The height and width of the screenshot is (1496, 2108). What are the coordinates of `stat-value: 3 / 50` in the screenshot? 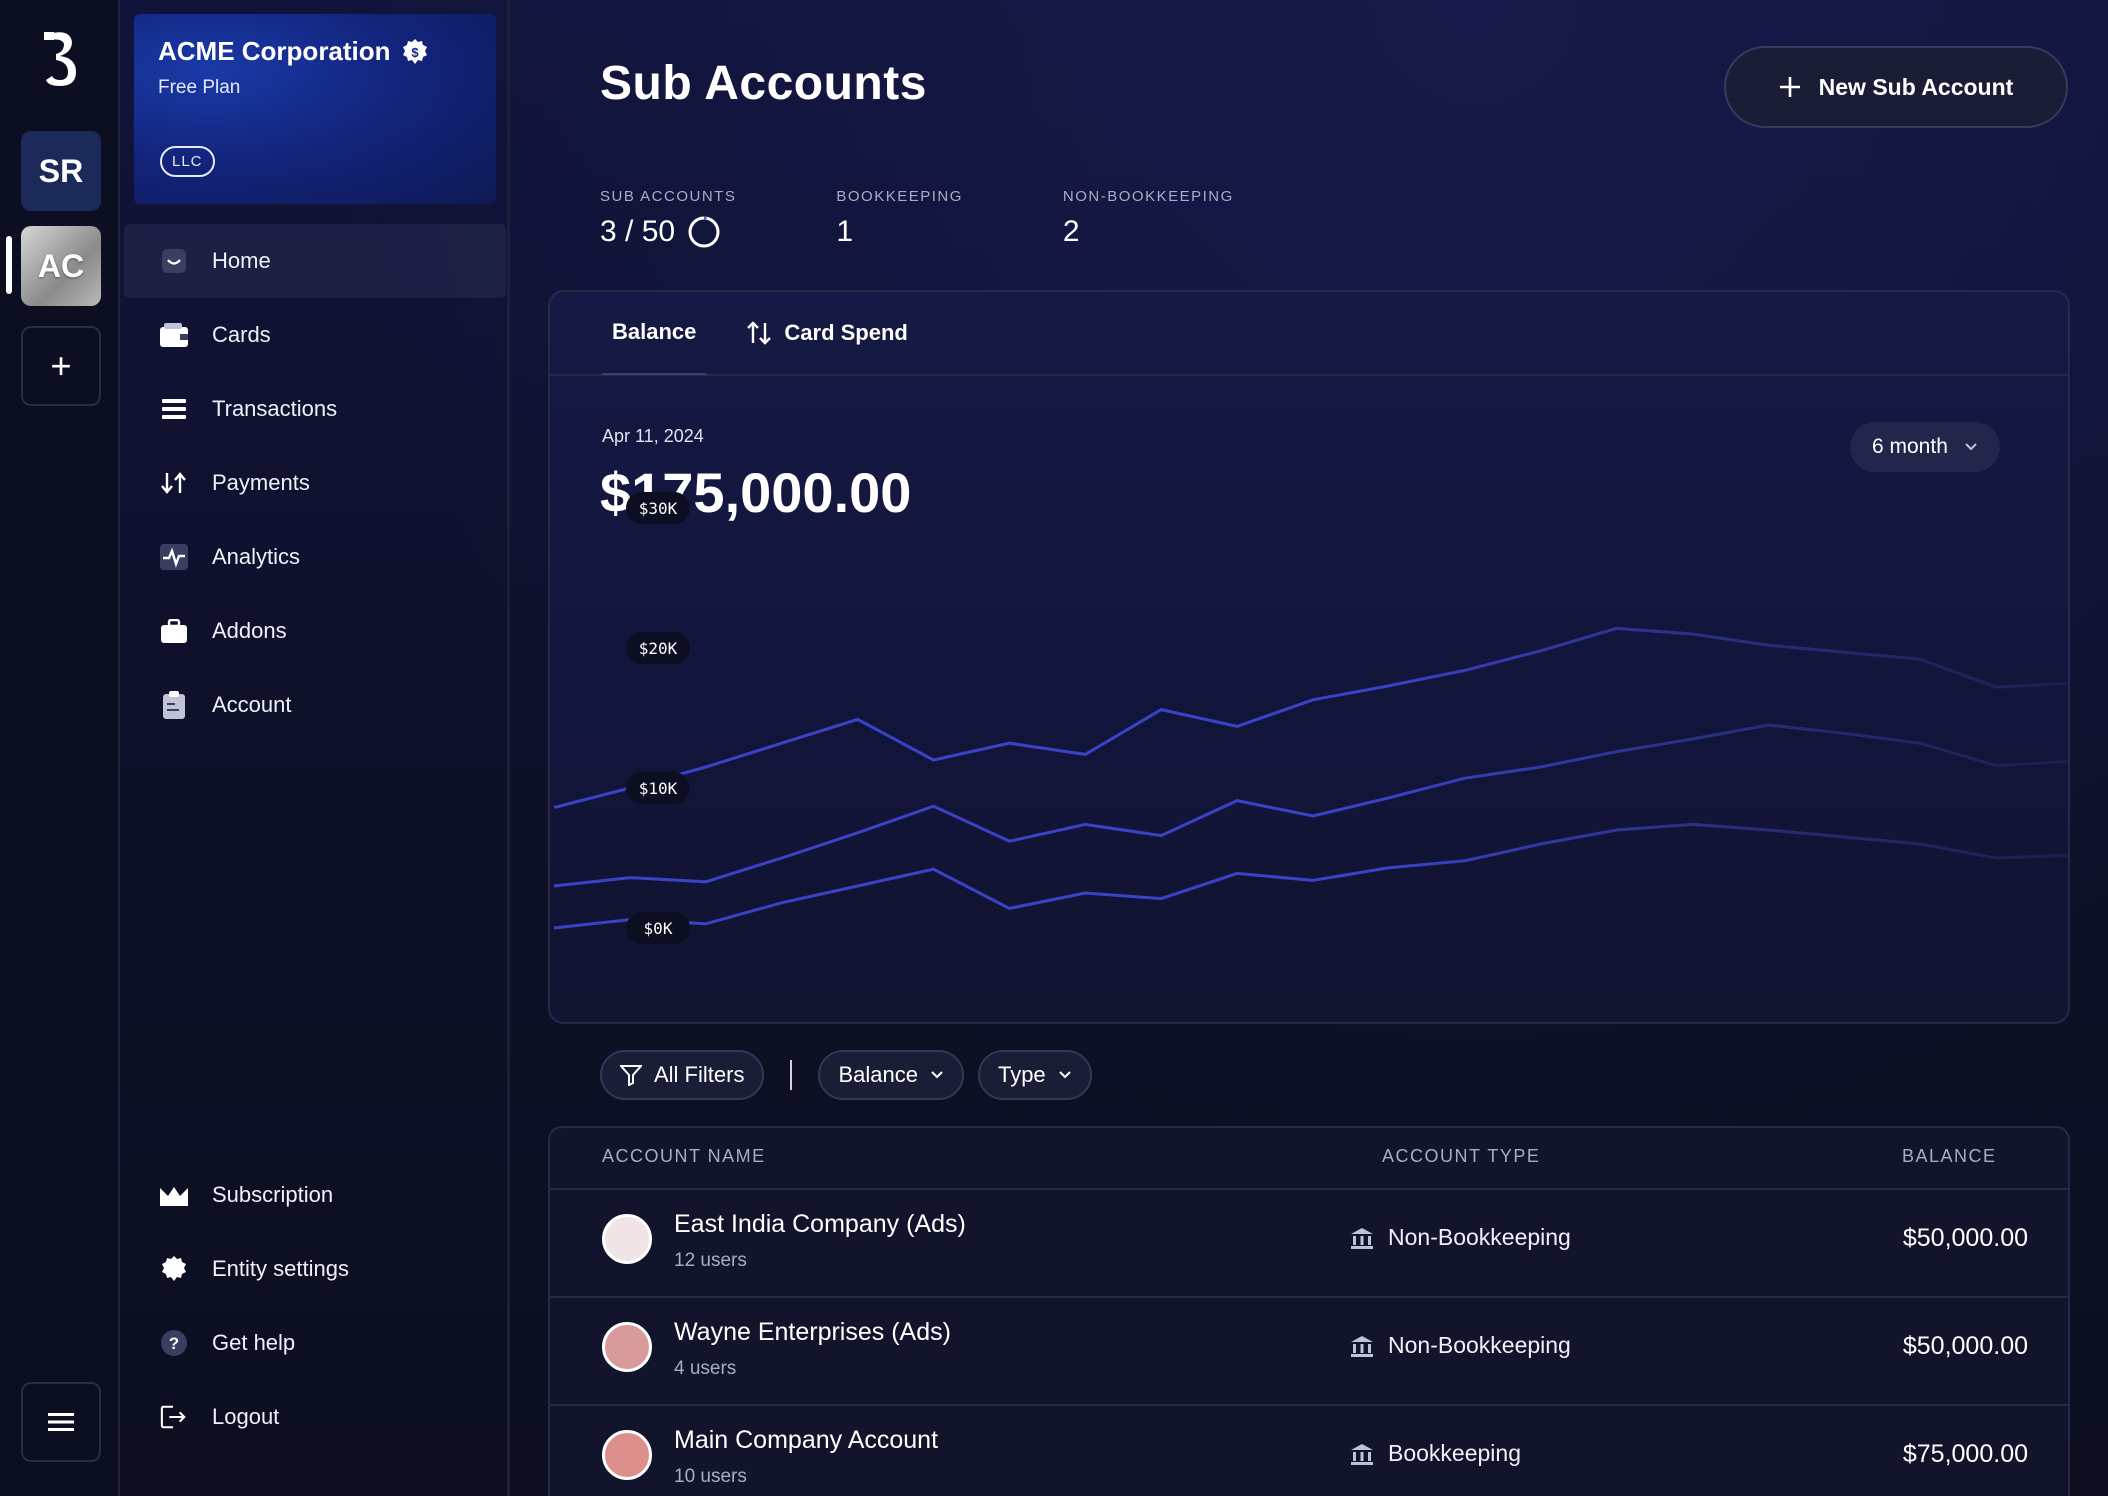 It's located at (638, 231).